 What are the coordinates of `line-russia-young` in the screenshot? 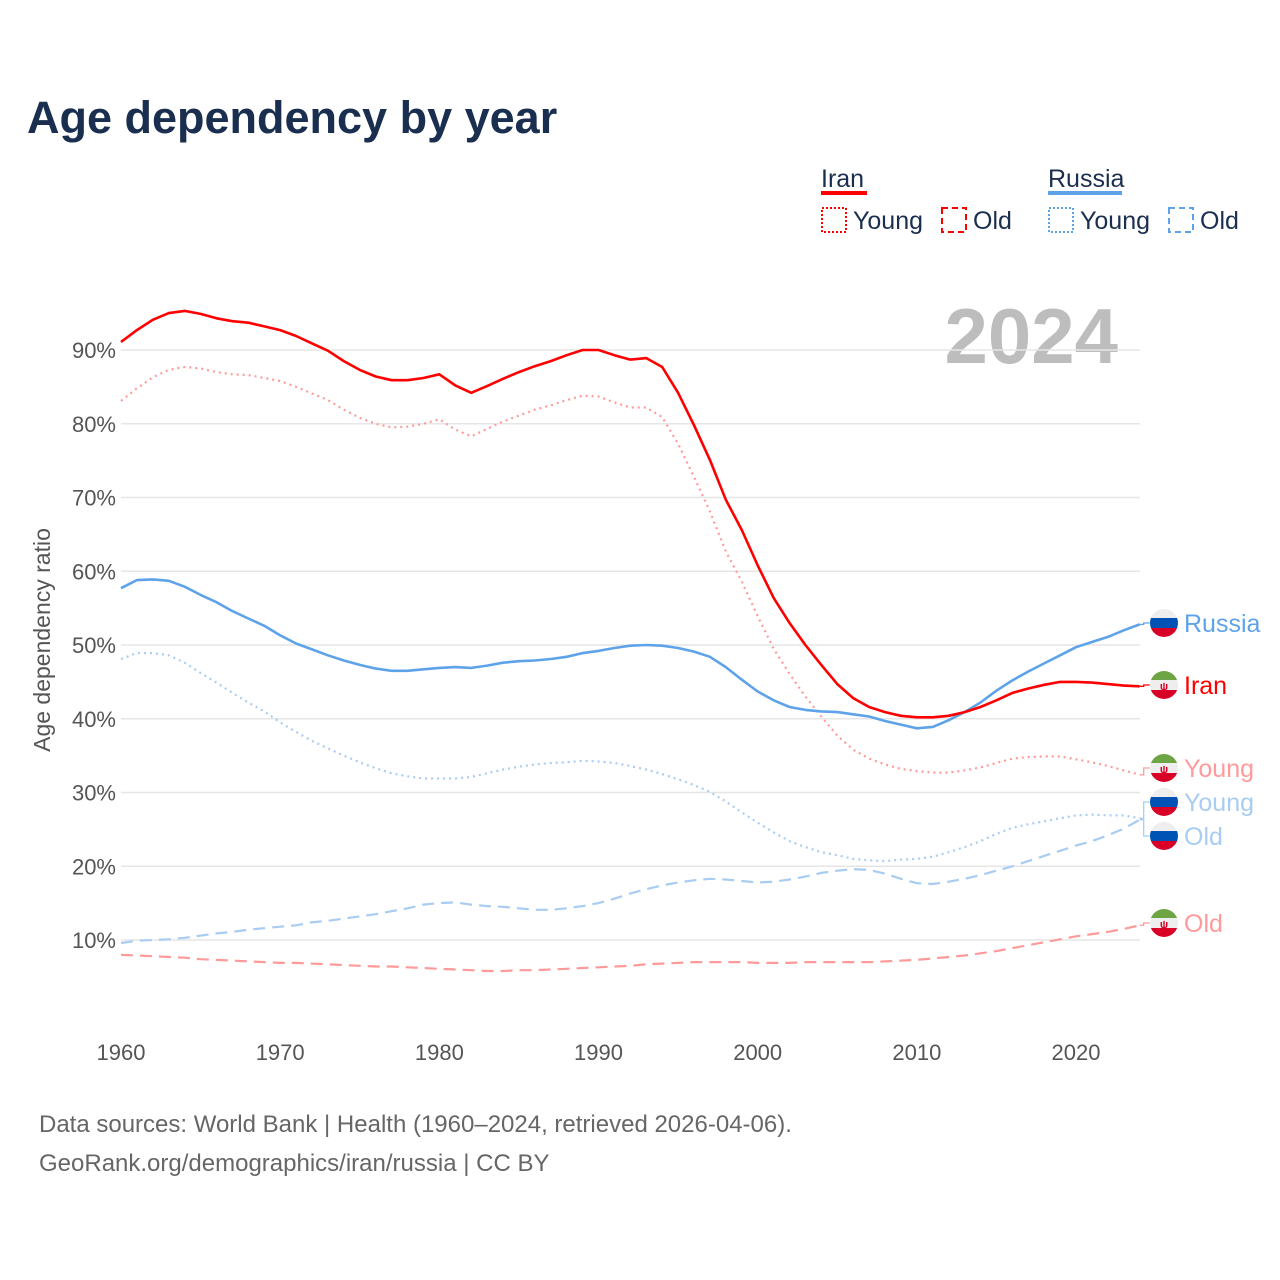 It's located at (630, 757).